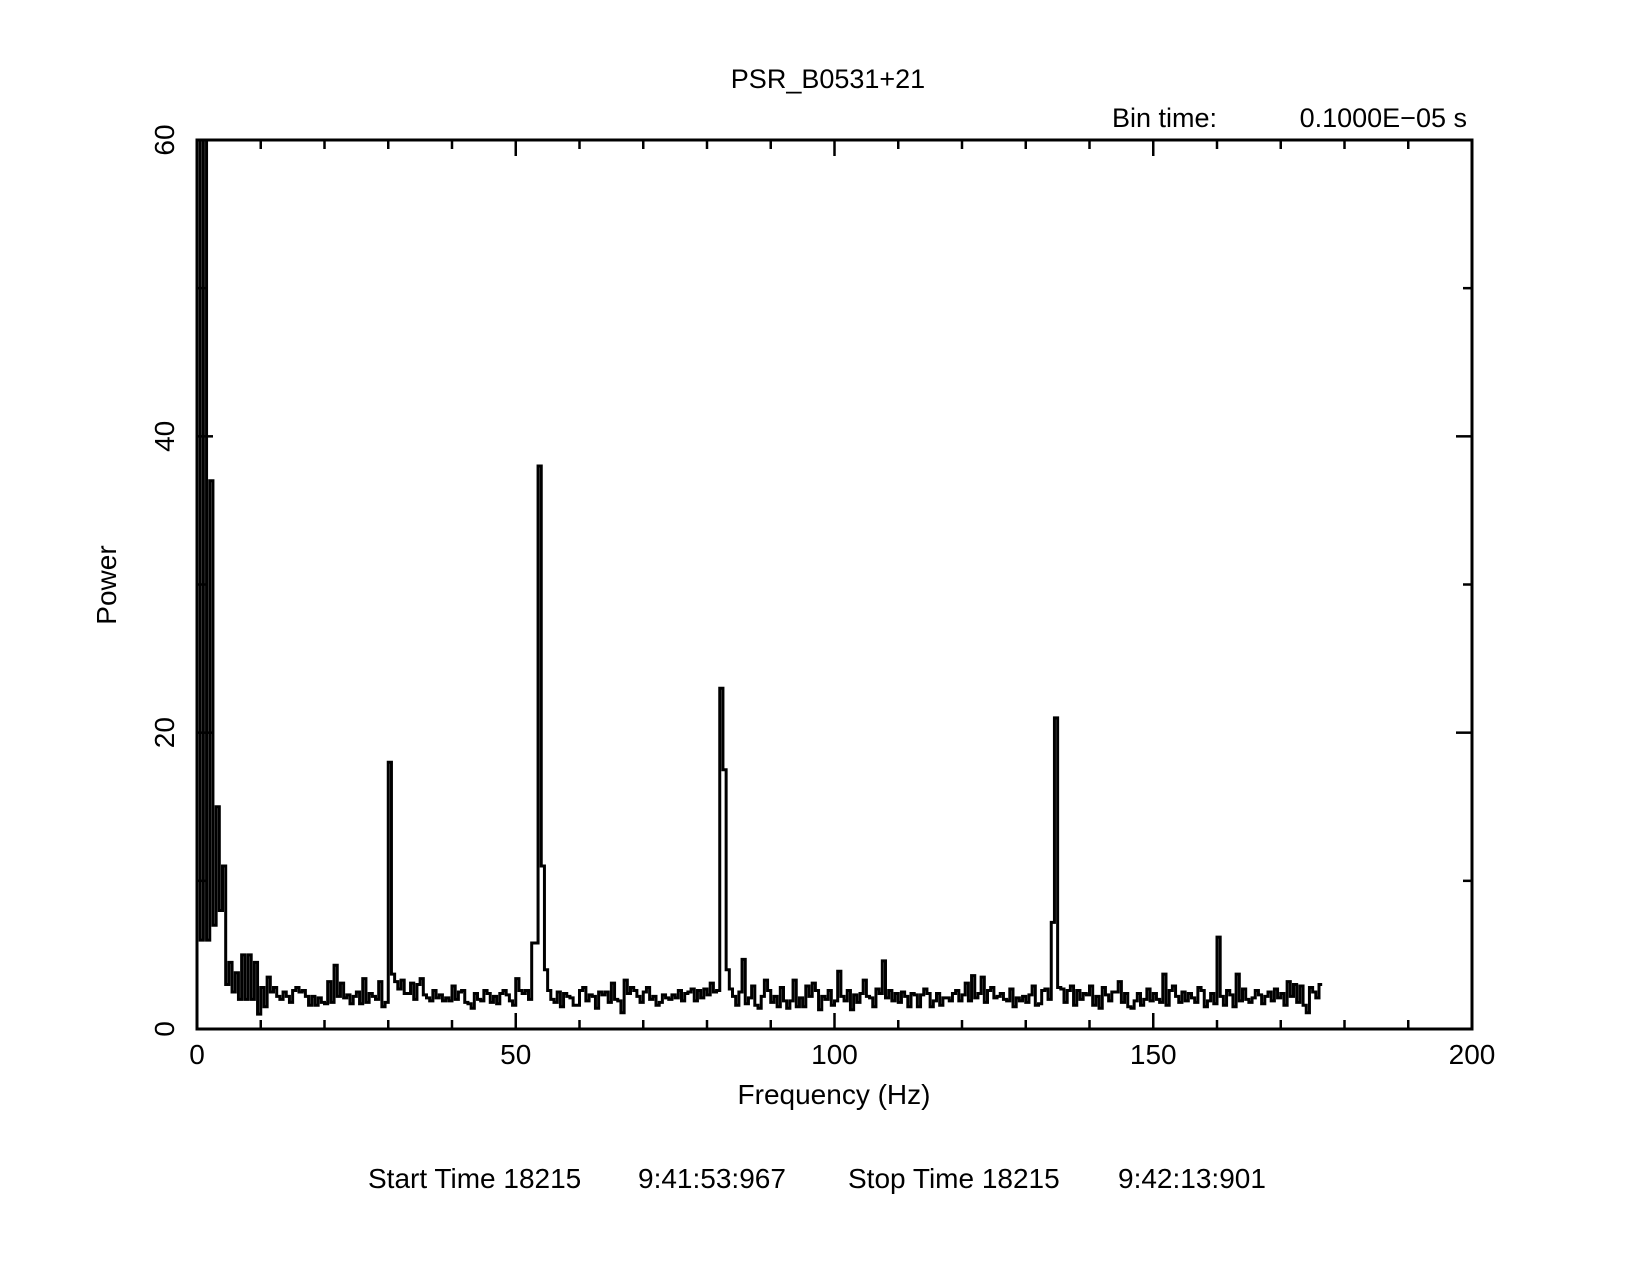 The width and height of the screenshot is (1650, 1275). Describe the element at coordinates (164, 1029) in the screenshot. I see `y-tick-label: 0` at that location.